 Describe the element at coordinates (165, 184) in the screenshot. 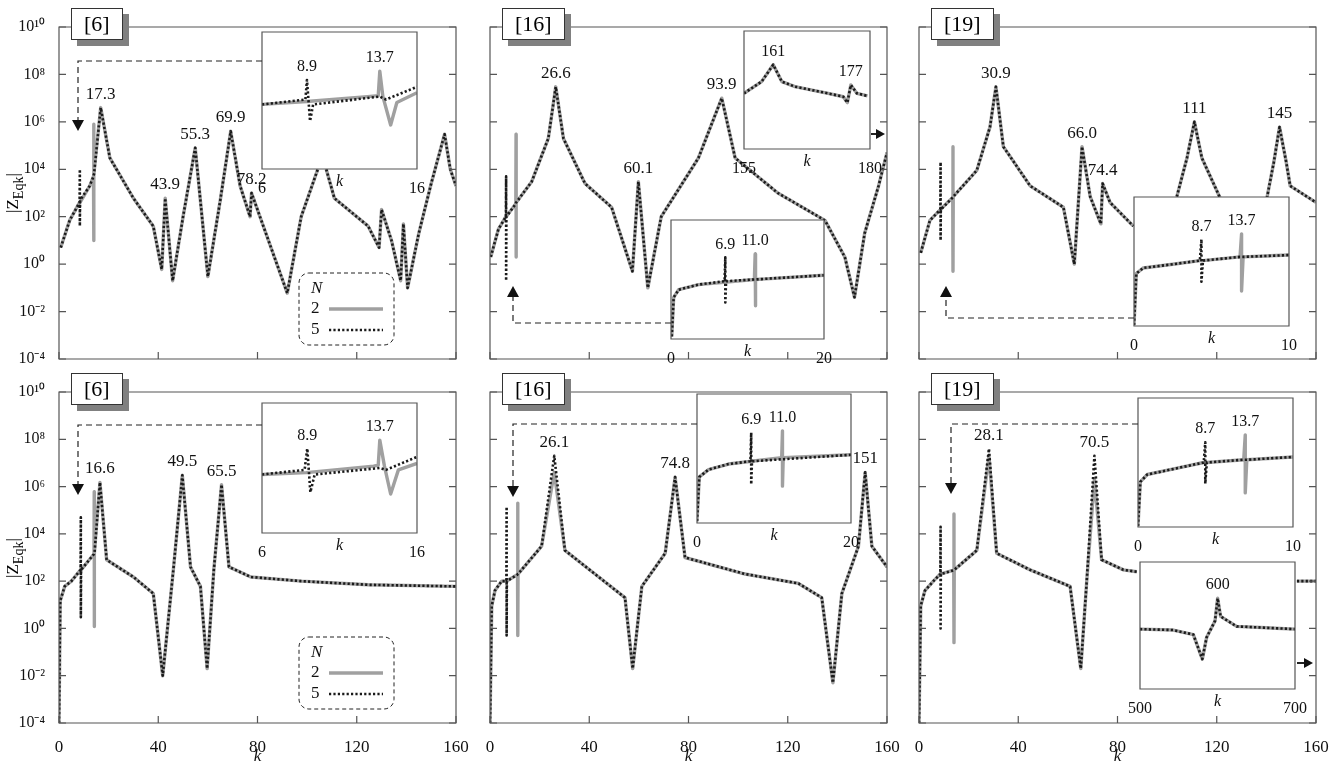

I see `annotation: 43.9` at that location.